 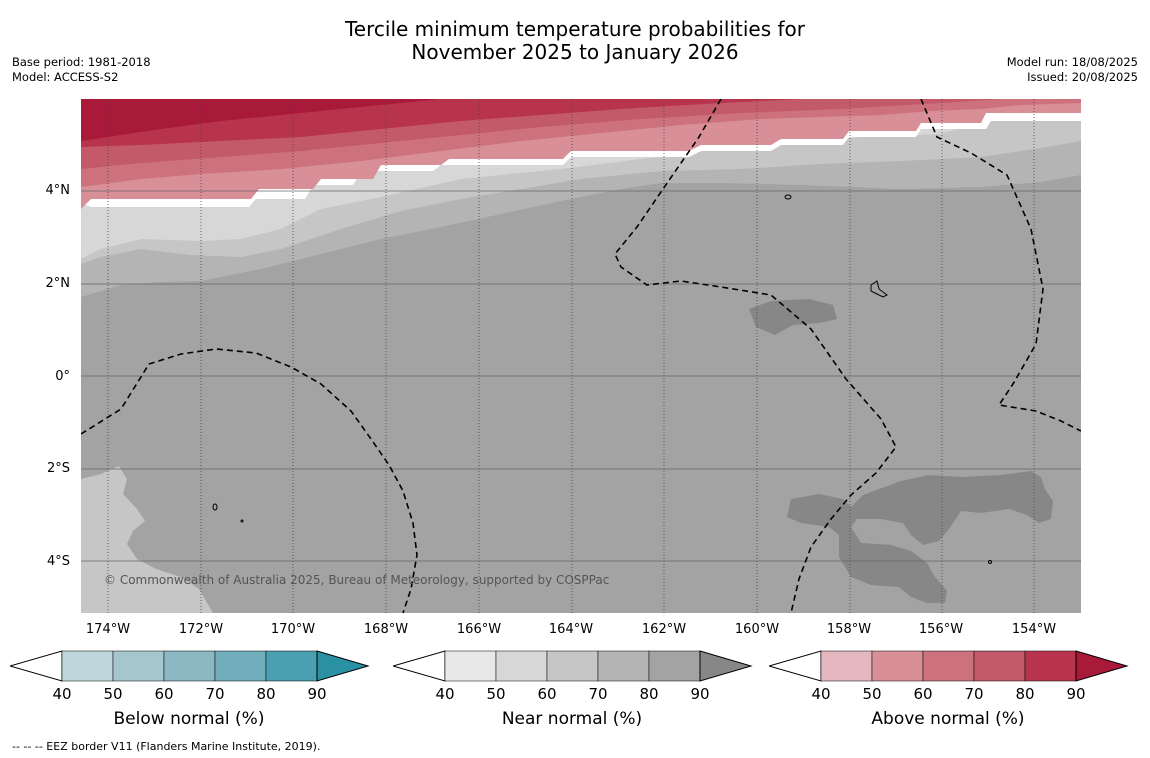 What do you see at coordinates (62, 376) in the screenshot?
I see `y-tick-label: 0°` at bounding box center [62, 376].